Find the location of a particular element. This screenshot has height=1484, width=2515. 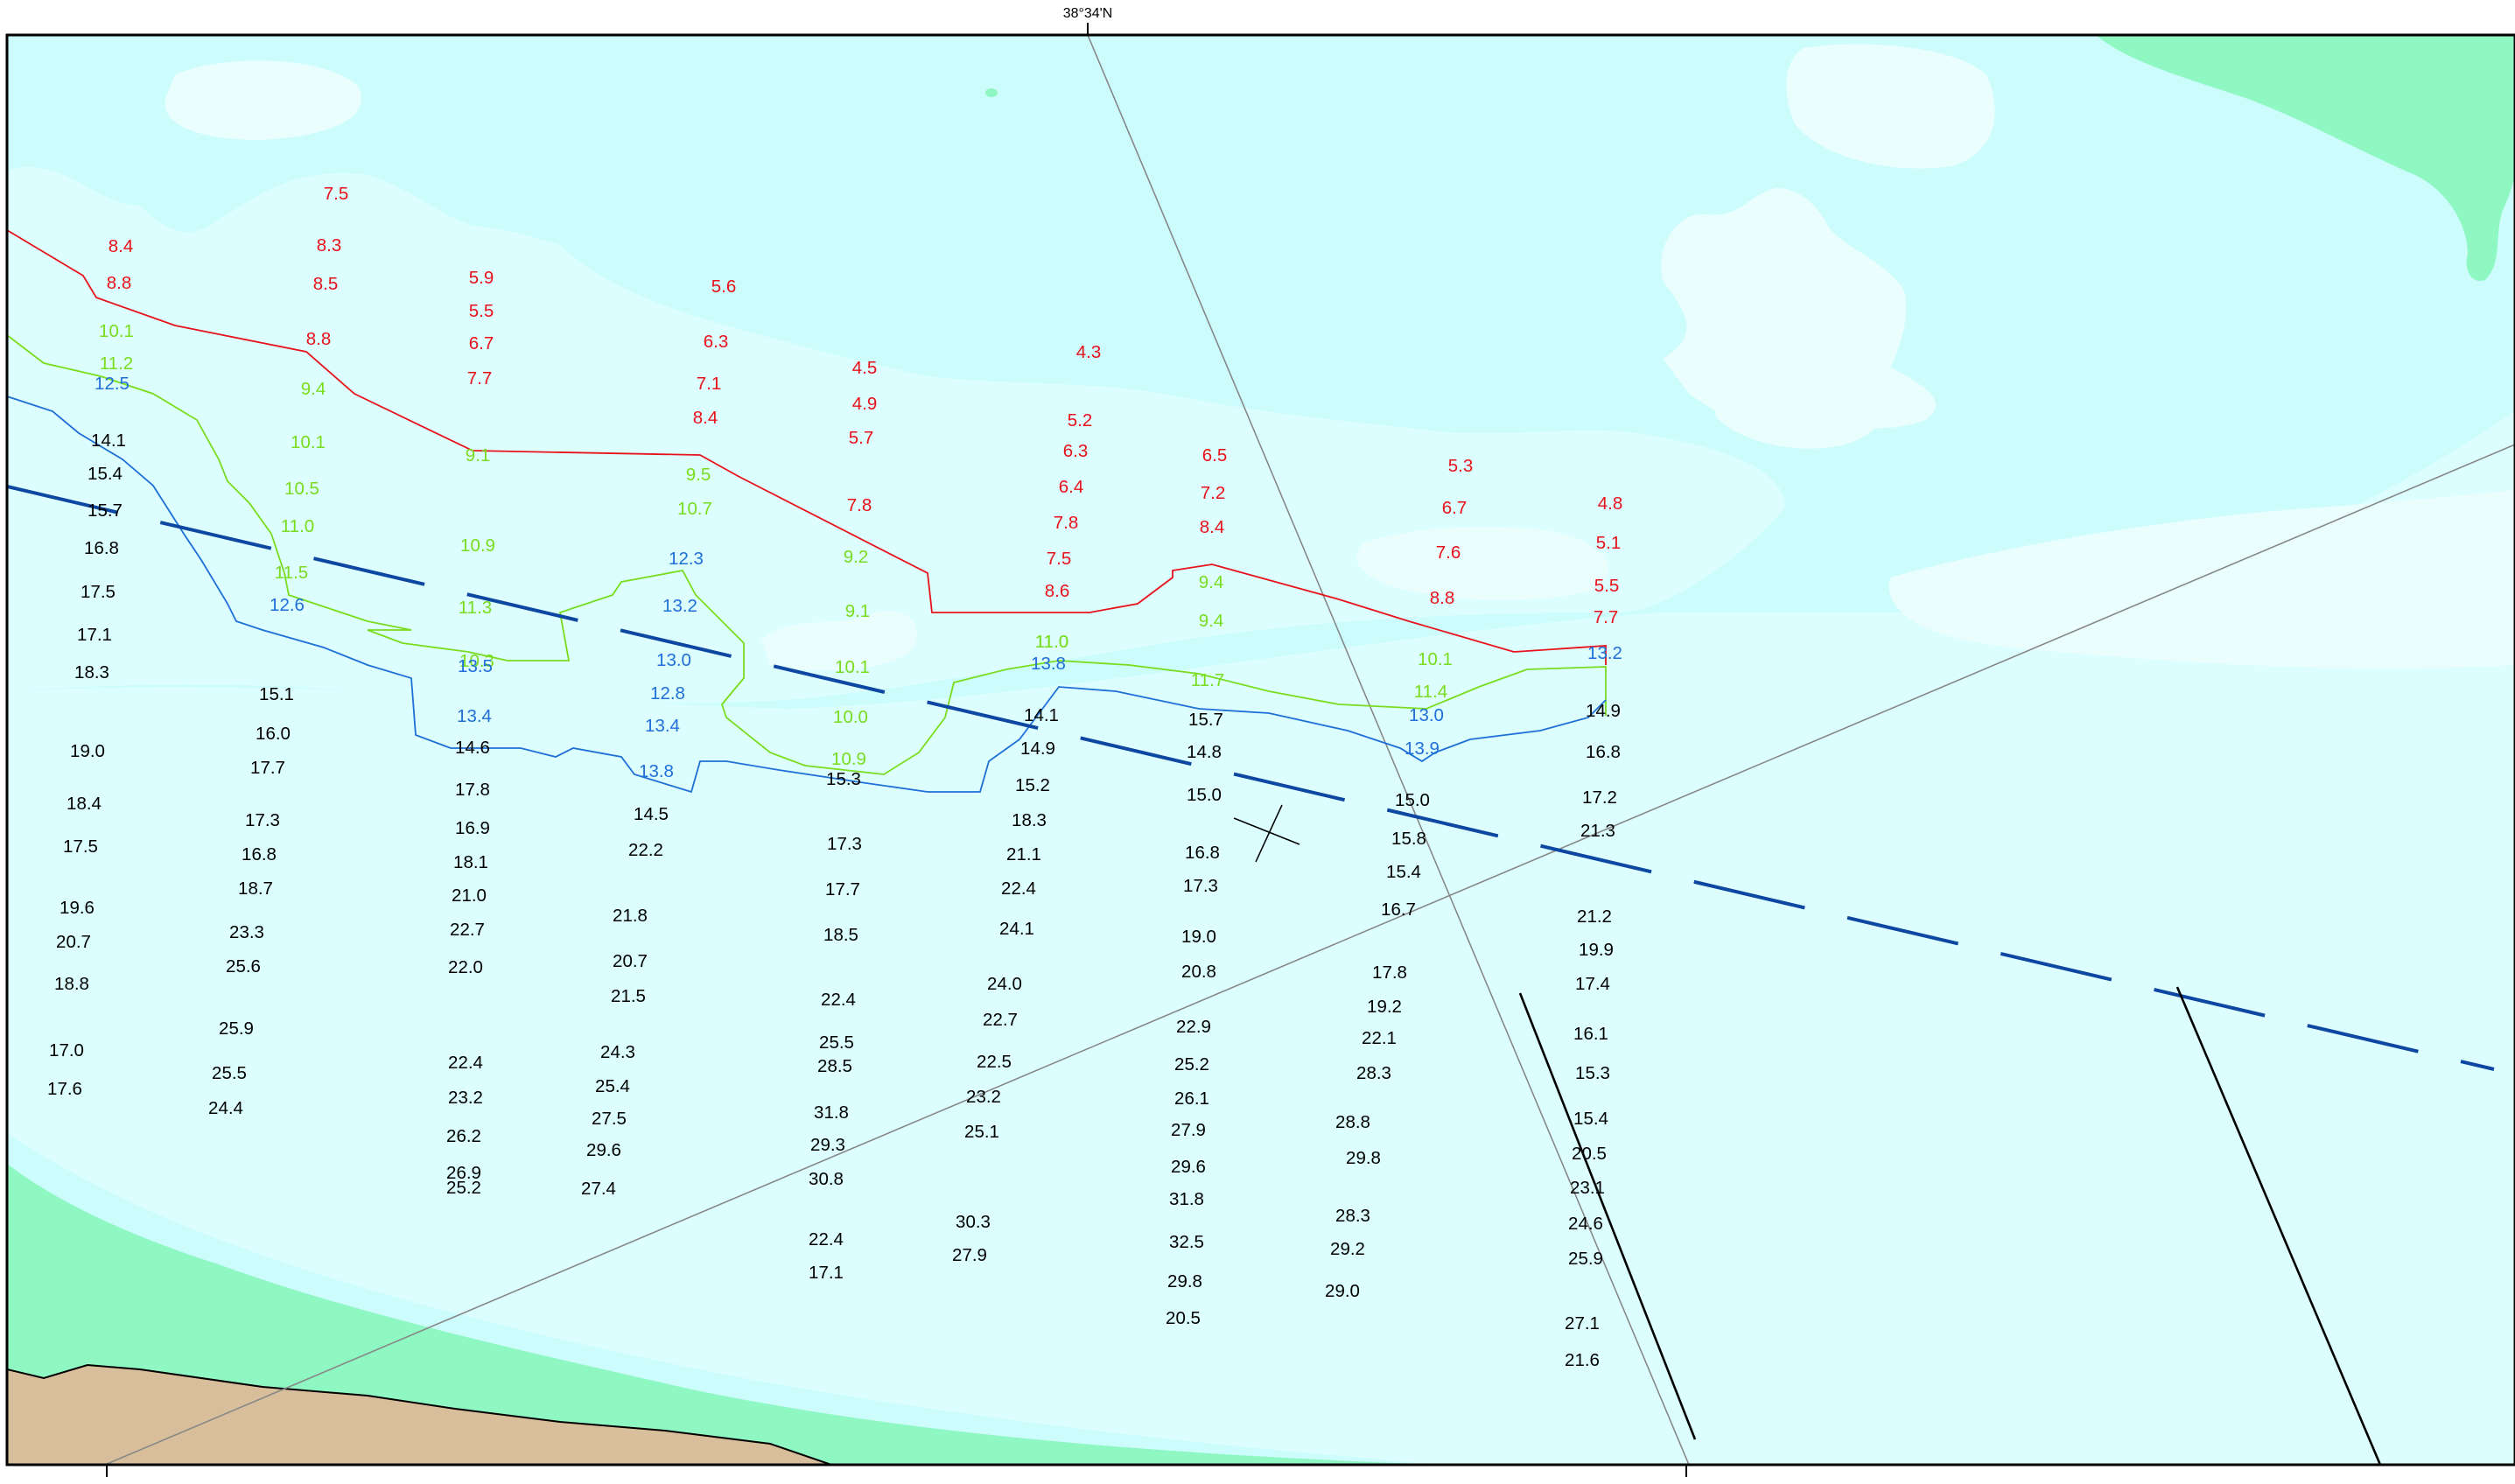

depth-sounding-black: 14.5 is located at coordinates (652, 814).